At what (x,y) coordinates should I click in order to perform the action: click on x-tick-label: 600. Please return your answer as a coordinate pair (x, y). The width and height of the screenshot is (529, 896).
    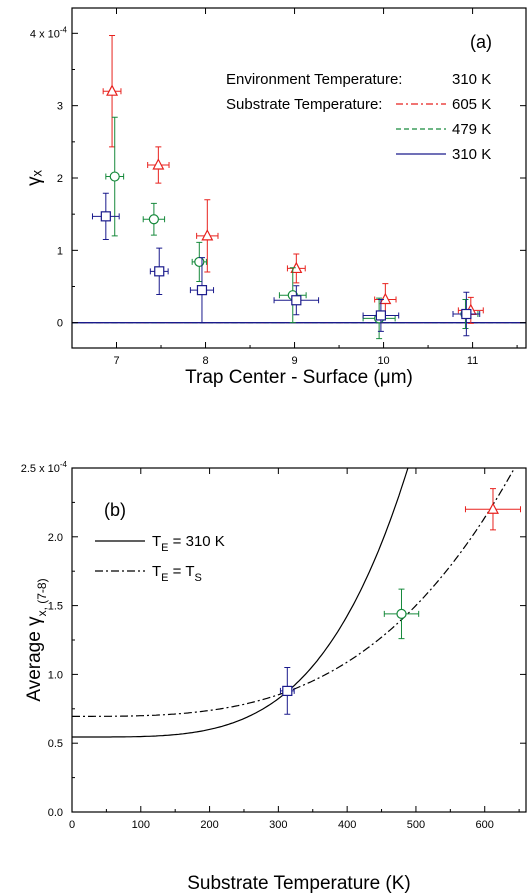
    Looking at the image, I should click on (485, 825).